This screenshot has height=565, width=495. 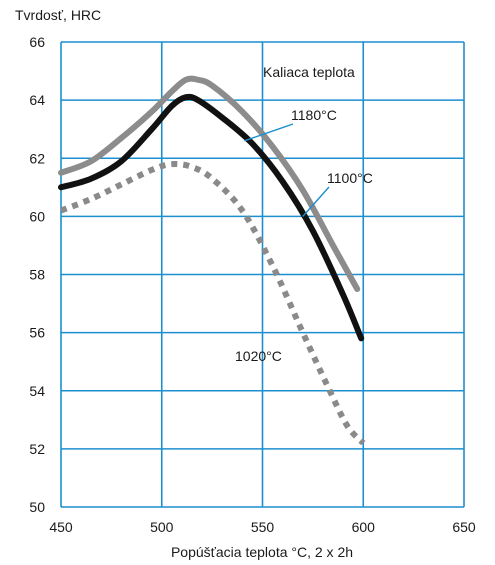 What do you see at coordinates (162, 527) in the screenshot?
I see `x-tick-label: 500` at bounding box center [162, 527].